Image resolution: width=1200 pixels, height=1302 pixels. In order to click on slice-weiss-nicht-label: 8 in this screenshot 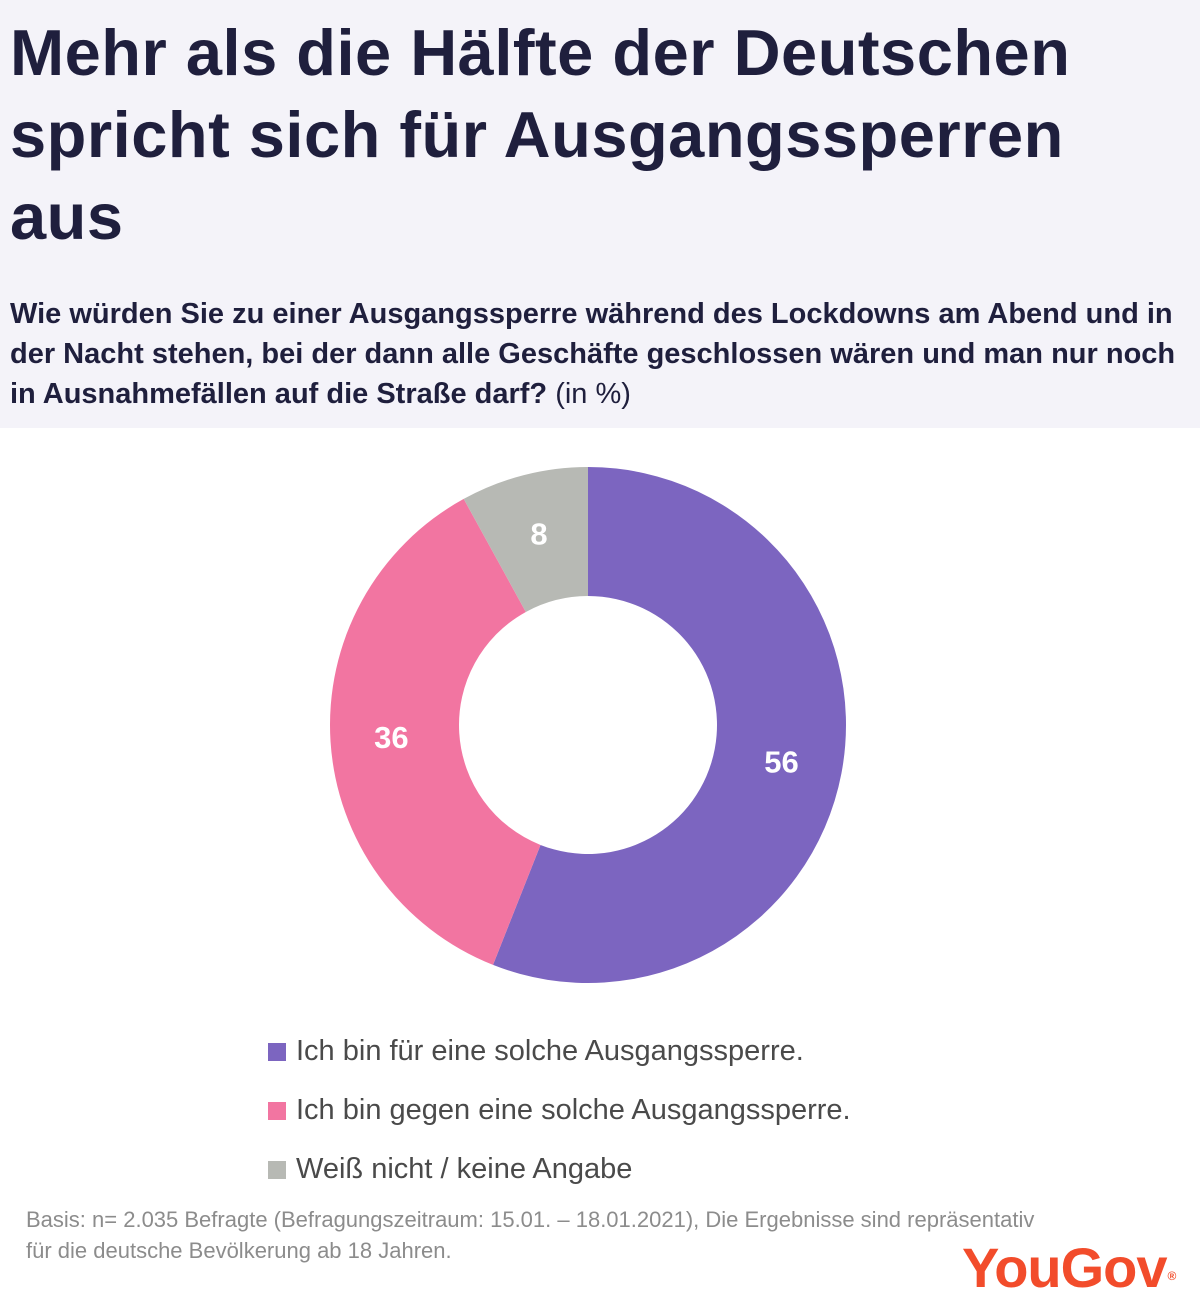, I will do `click(538, 534)`.